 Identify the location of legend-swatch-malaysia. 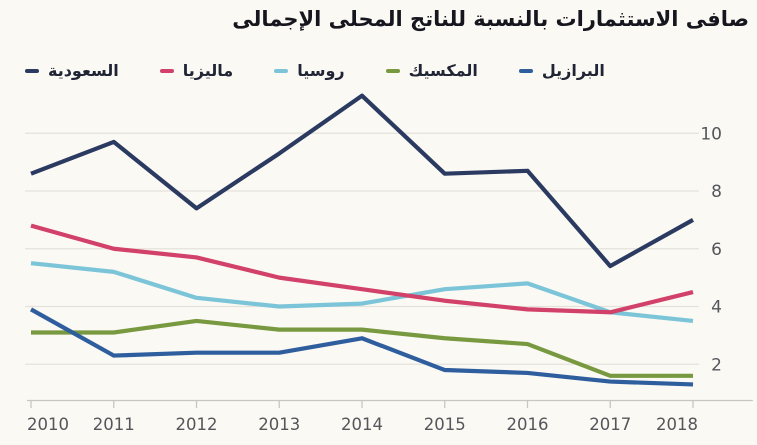
(166, 70).